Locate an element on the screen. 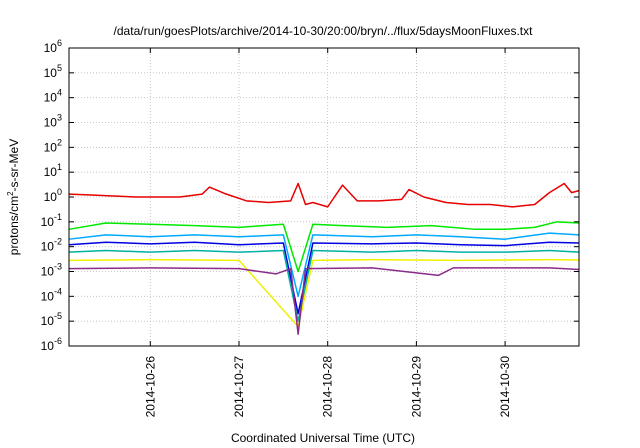  y-tick-exp: 5 is located at coordinates (59, 68).